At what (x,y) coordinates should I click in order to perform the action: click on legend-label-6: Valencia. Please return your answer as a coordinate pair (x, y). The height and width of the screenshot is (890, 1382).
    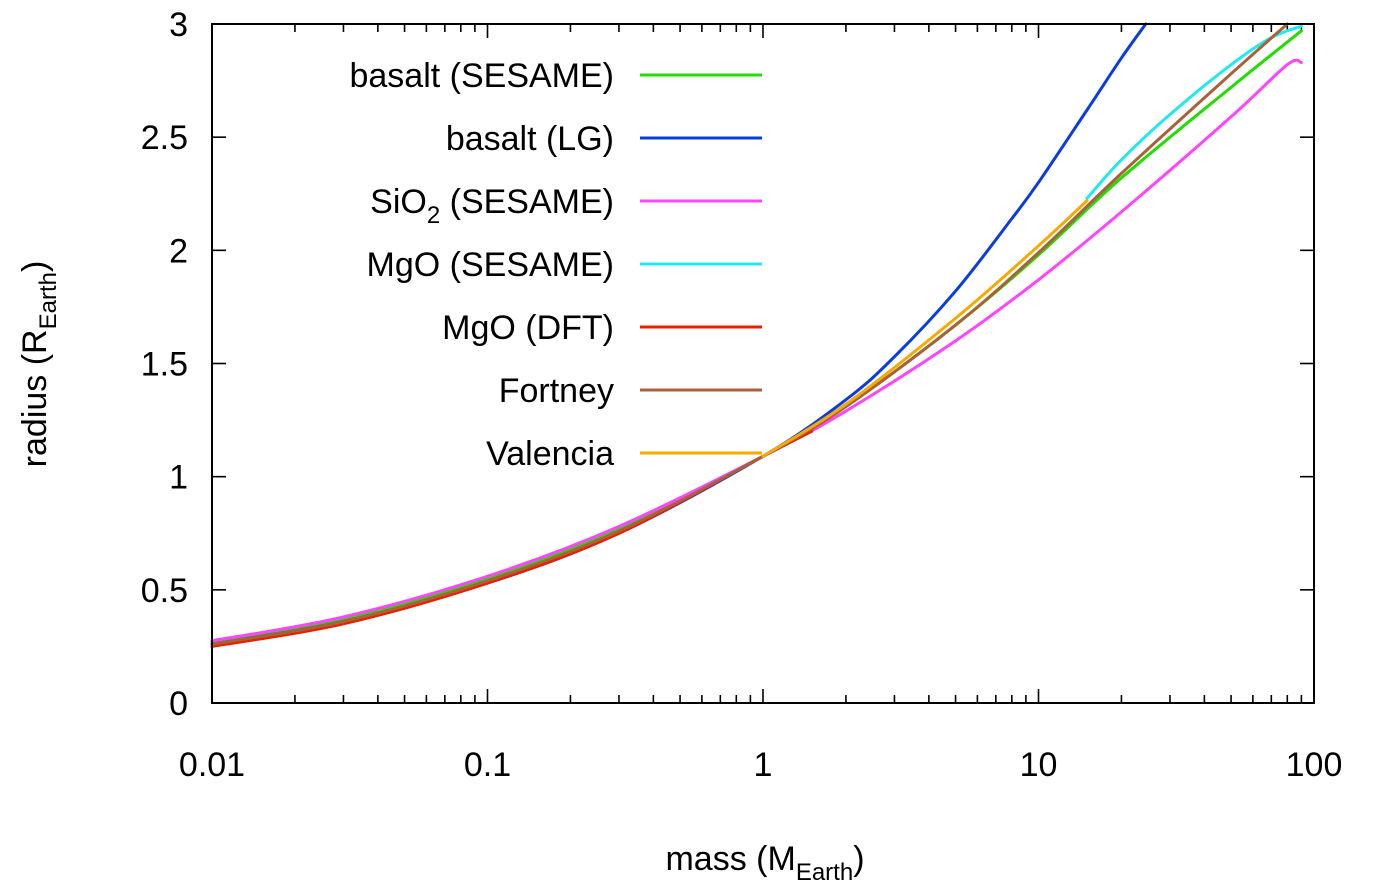
    Looking at the image, I should click on (550, 454).